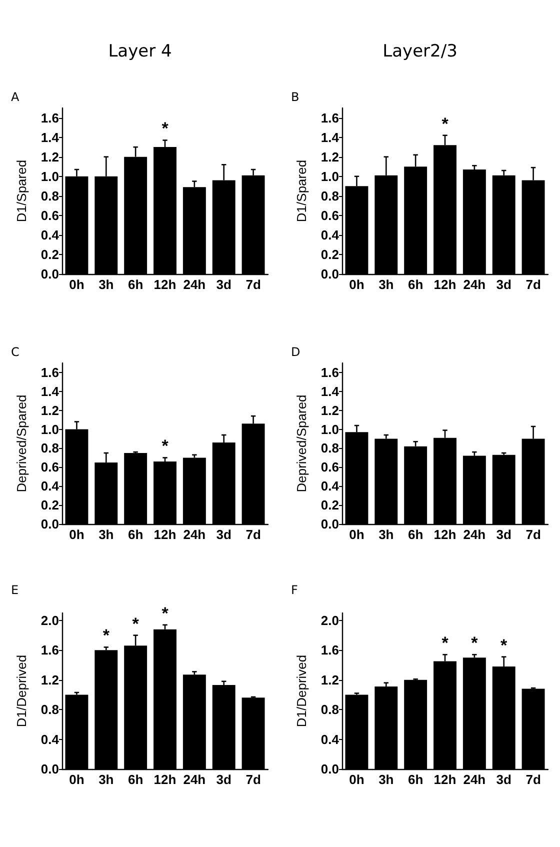 Image resolution: width=560 pixels, height=847 pixels. I want to click on chart-subtitle: B, so click(295, 97).